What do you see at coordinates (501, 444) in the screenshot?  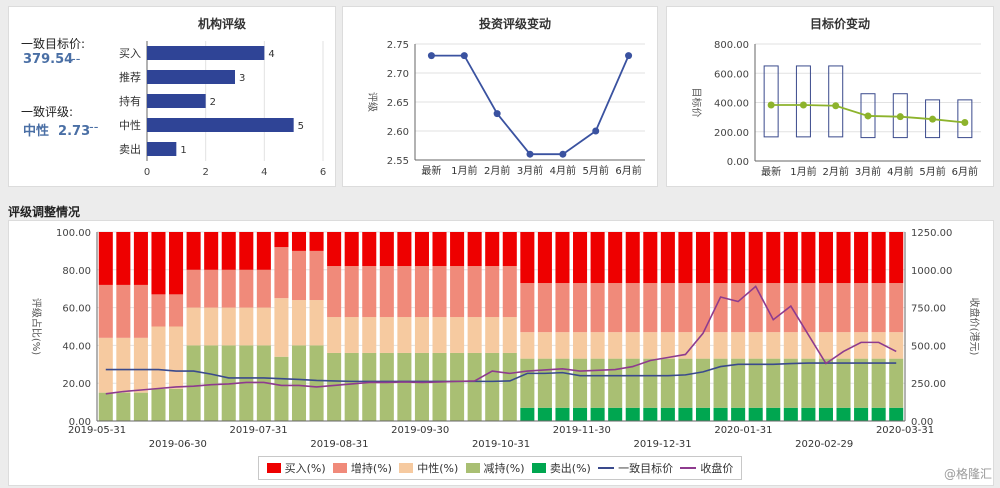 I see `x-tick-label: 2019-10-31` at bounding box center [501, 444].